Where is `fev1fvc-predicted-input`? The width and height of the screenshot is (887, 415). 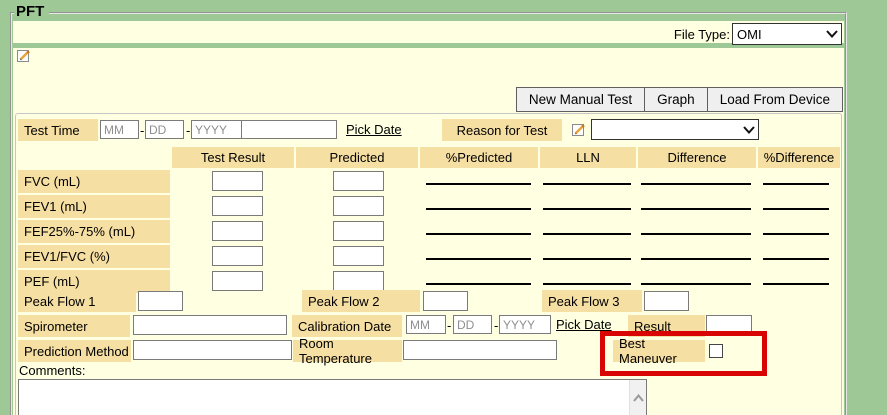 fev1fvc-predicted-input is located at coordinates (358, 256).